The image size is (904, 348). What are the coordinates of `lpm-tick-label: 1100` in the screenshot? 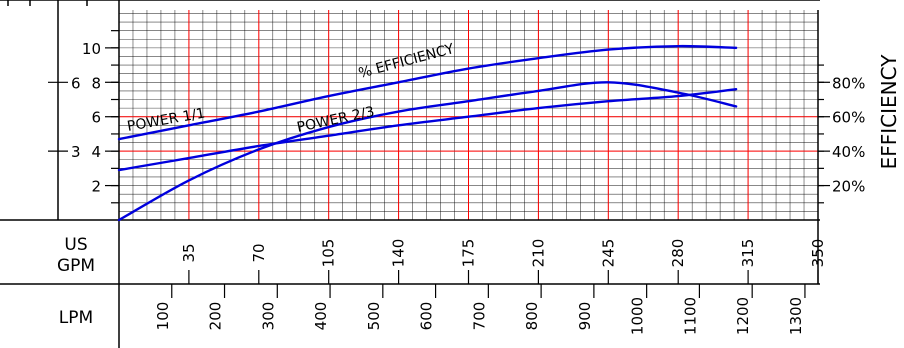 It's located at (690, 316).